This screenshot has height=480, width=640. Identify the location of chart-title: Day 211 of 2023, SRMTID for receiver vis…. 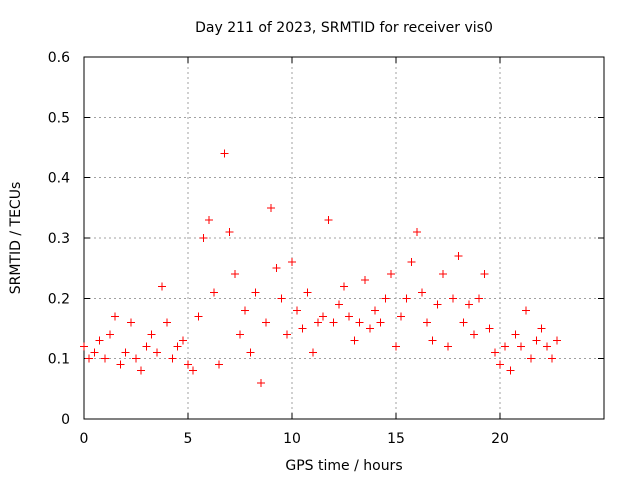
(344, 28).